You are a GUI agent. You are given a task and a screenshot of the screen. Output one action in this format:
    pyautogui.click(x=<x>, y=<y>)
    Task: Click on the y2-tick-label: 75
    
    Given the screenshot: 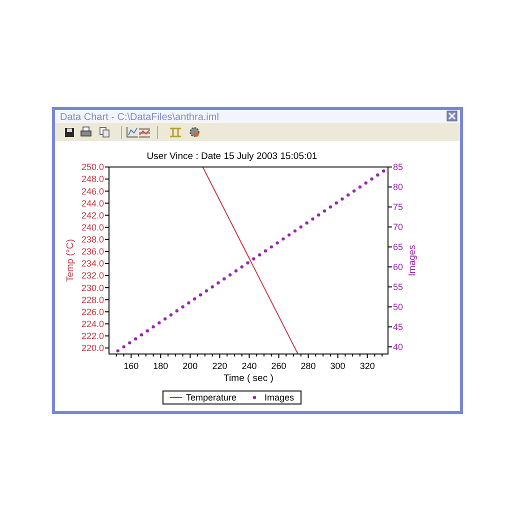 What is the action you would take?
    pyautogui.click(x=398, y=207)
    